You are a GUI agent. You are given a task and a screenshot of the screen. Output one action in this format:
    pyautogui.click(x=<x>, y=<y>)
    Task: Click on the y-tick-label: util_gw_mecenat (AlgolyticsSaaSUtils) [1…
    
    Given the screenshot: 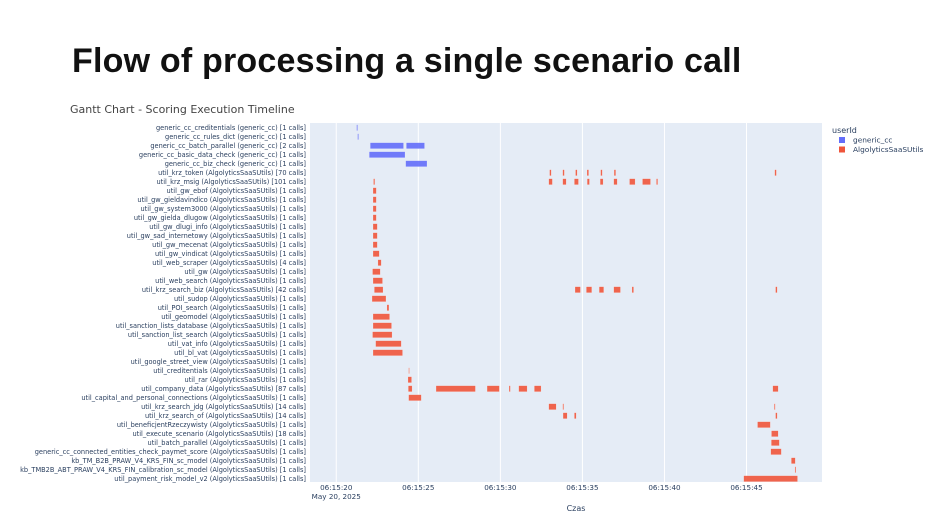 What is the action you would take?
    pyautogui.click(x=229, y=245)
    